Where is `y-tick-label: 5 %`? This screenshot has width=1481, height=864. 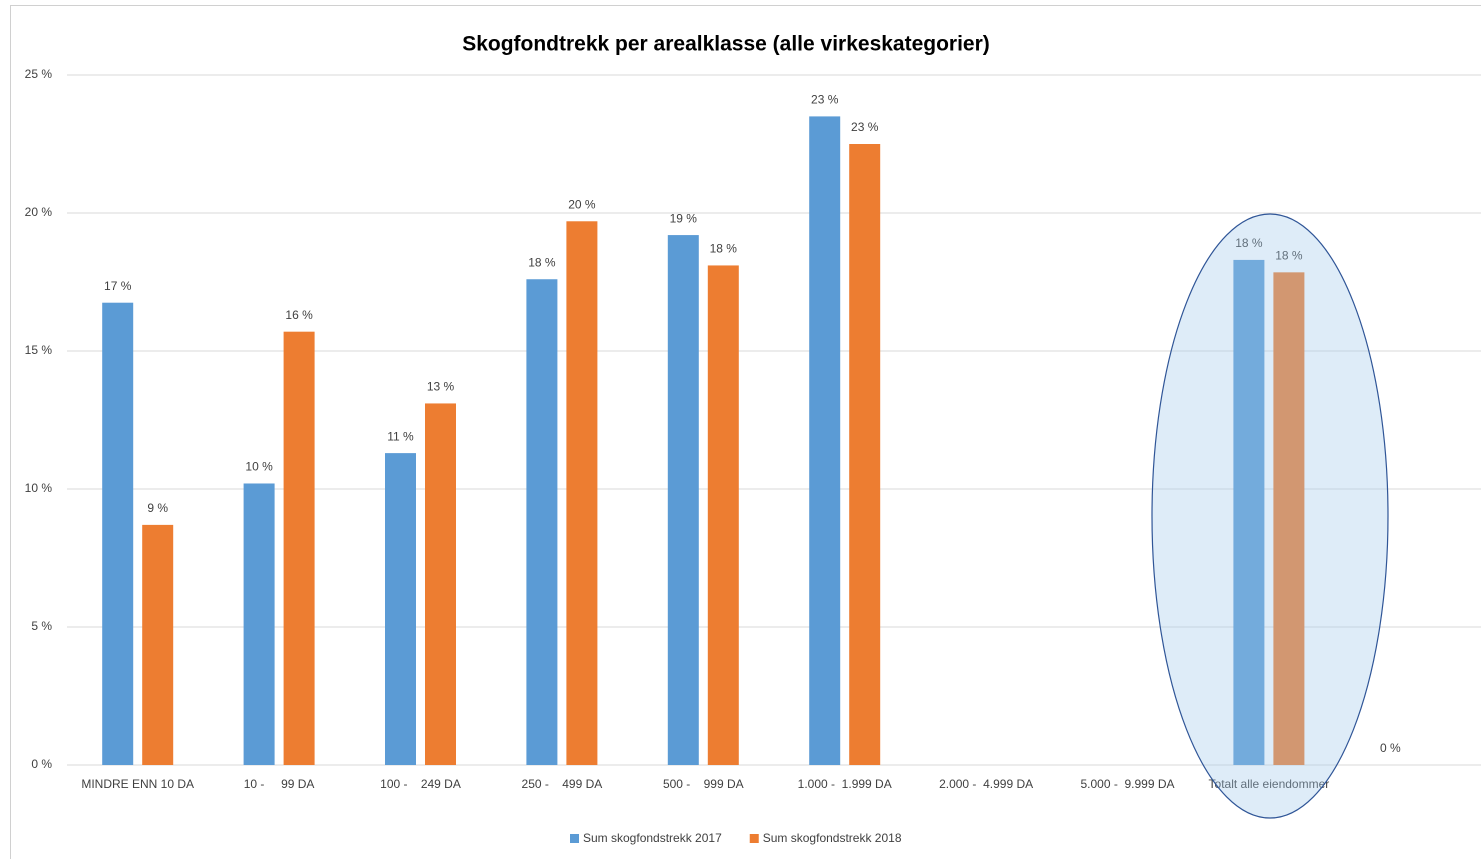
y-tick-label: 5 % is located at coordinates (41, 626).